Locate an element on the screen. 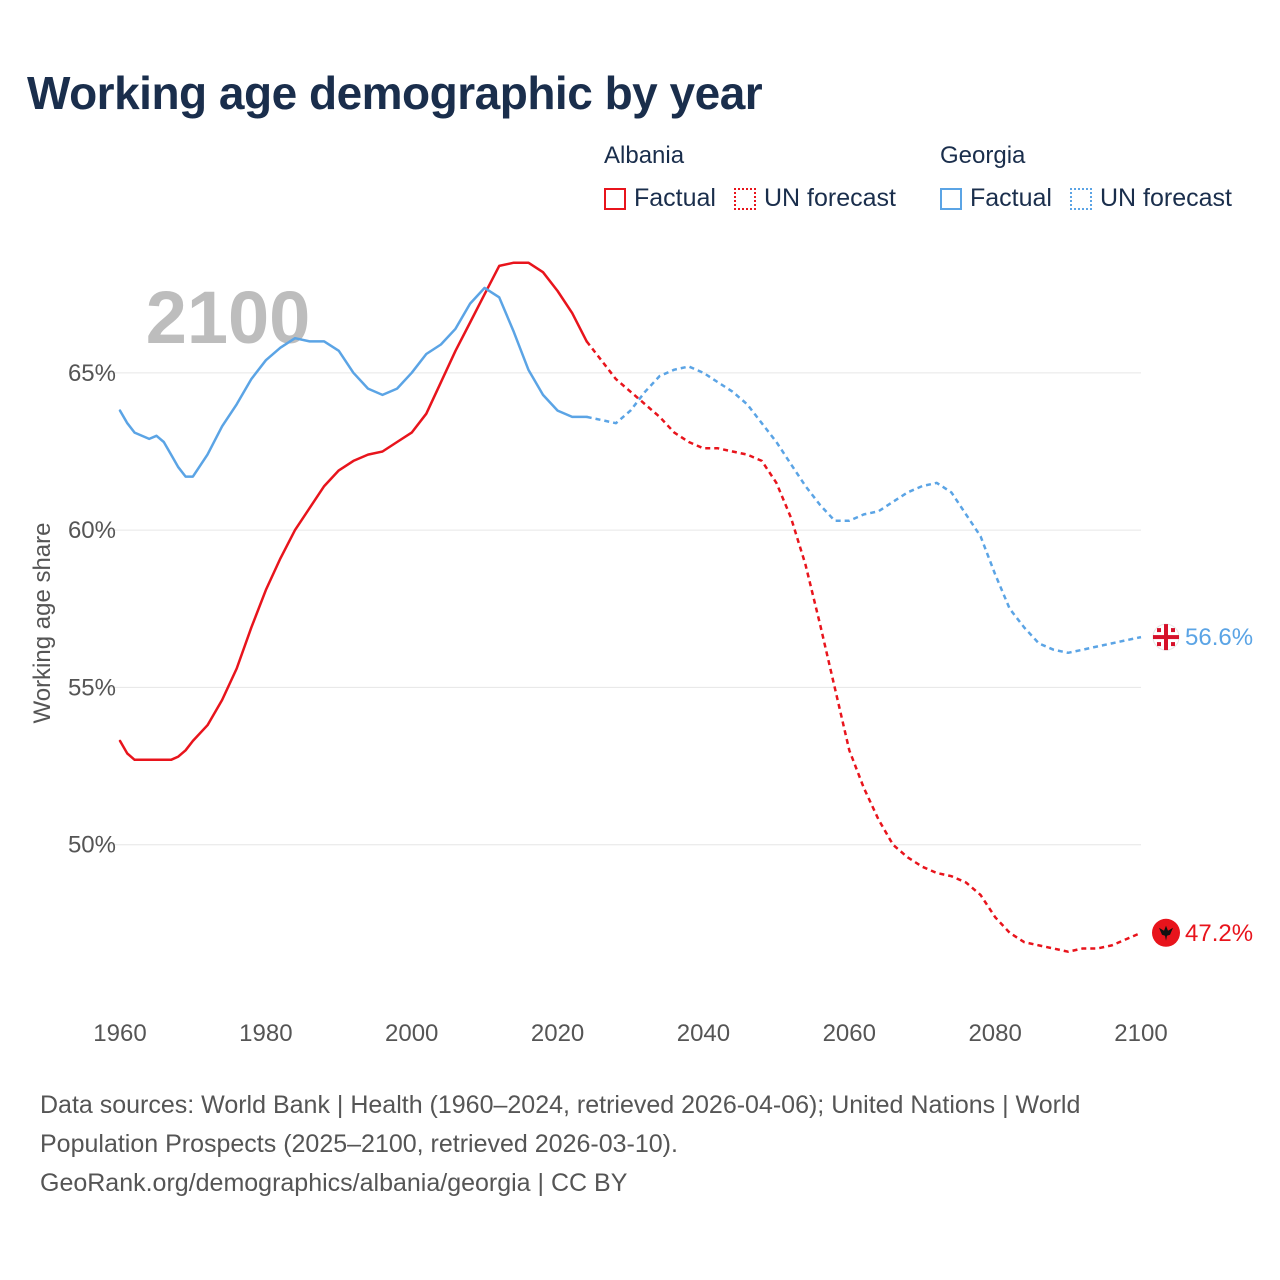 The height and width of the screenshot is (1280, 1280). x-tick-label: 2040 is located at coordinates (703, 1033).